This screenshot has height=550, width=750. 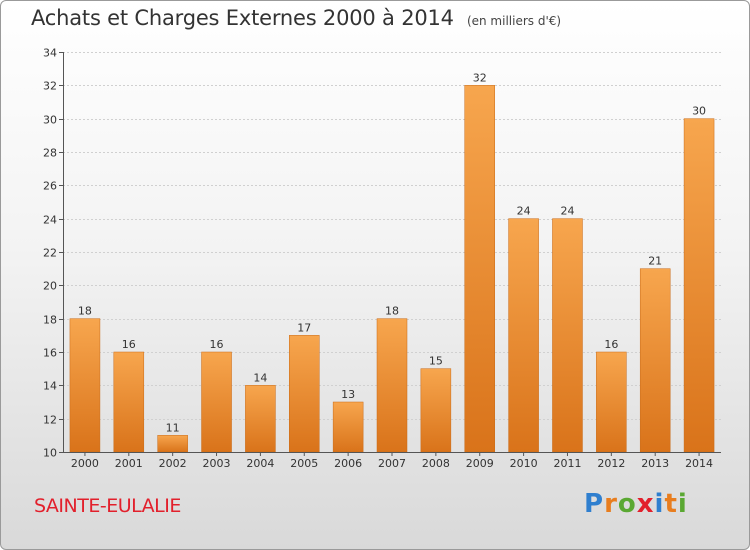 I want to click on data-label: 15, so click(x=436, y=361).